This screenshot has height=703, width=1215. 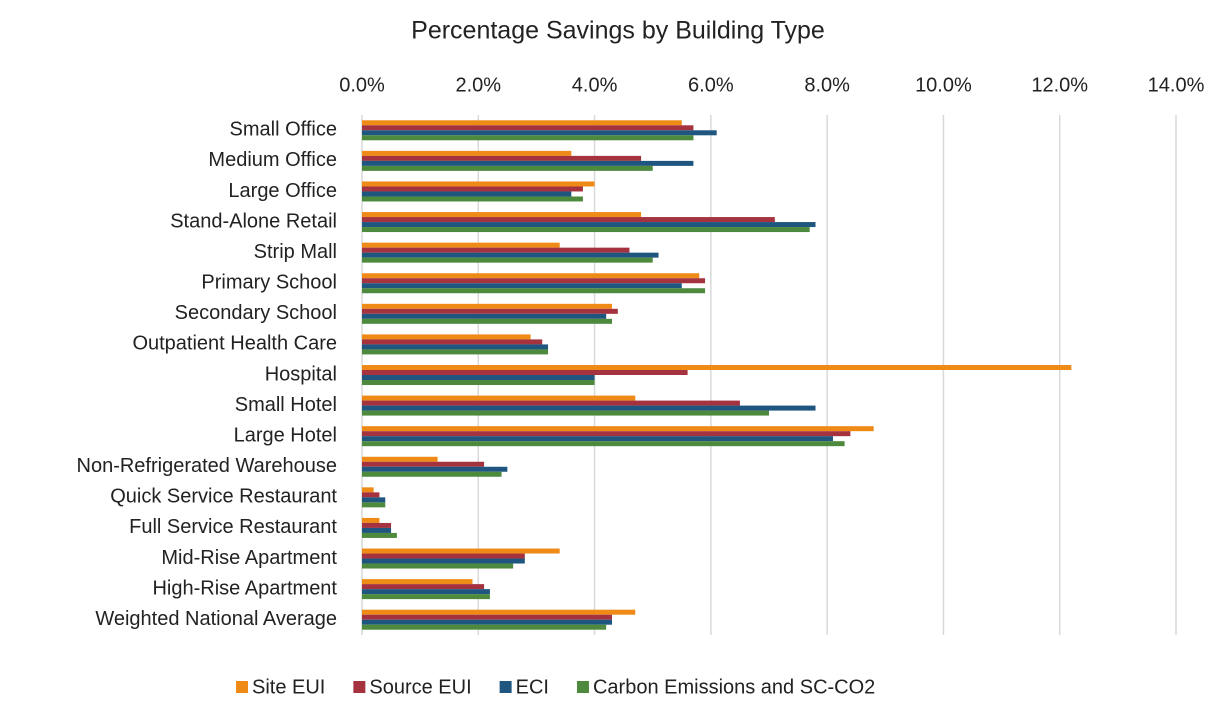 What do you see at coordinates (827, 85) in the screenshot?
I see `x-tick-label: 8.0%` at bounding box center [827, 85].